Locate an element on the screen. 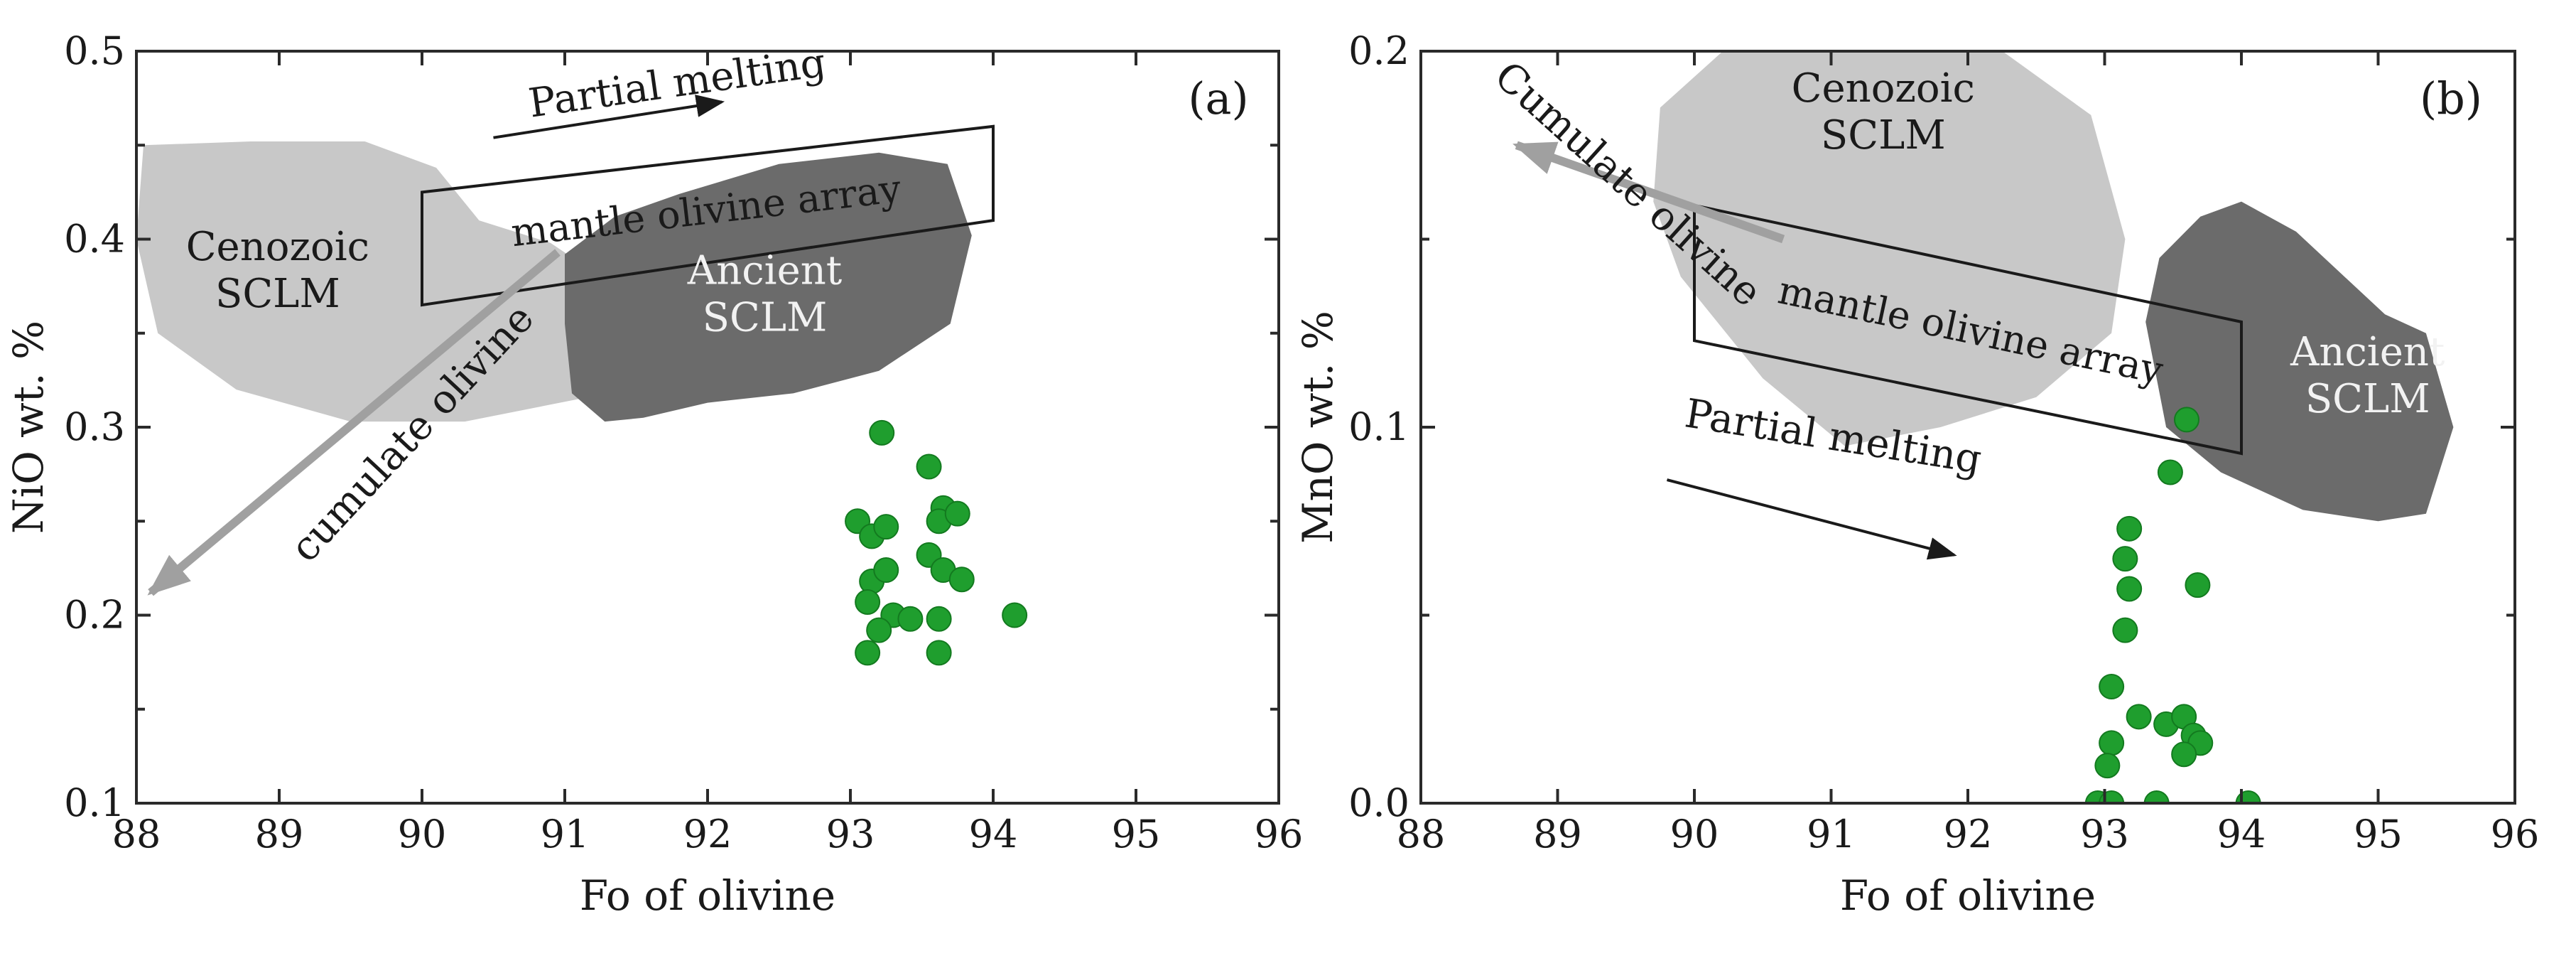 Image resolution: width=2576 pixels, height=956 pixels. y-tick-label: 0.4 is located at coordinates (94, 240).